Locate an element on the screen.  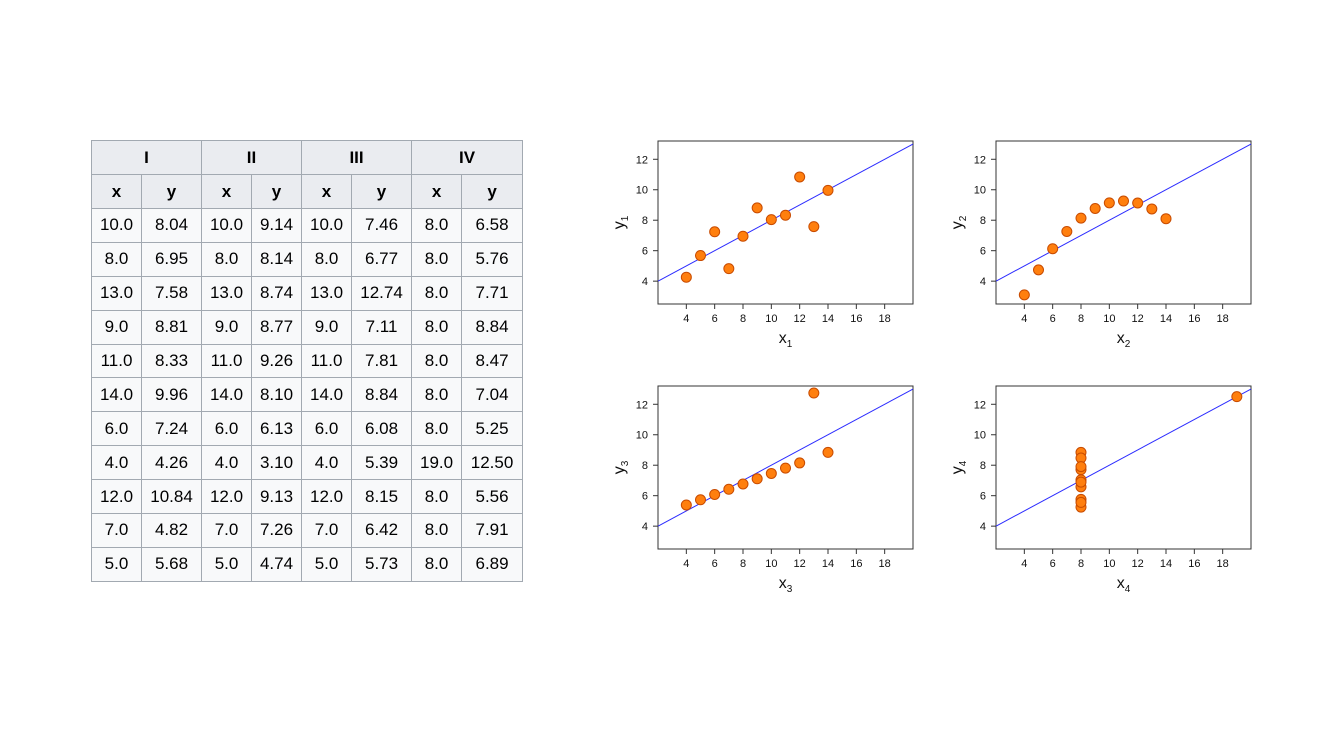
table-cell: 7.81 is located at coordinates (382, 361).